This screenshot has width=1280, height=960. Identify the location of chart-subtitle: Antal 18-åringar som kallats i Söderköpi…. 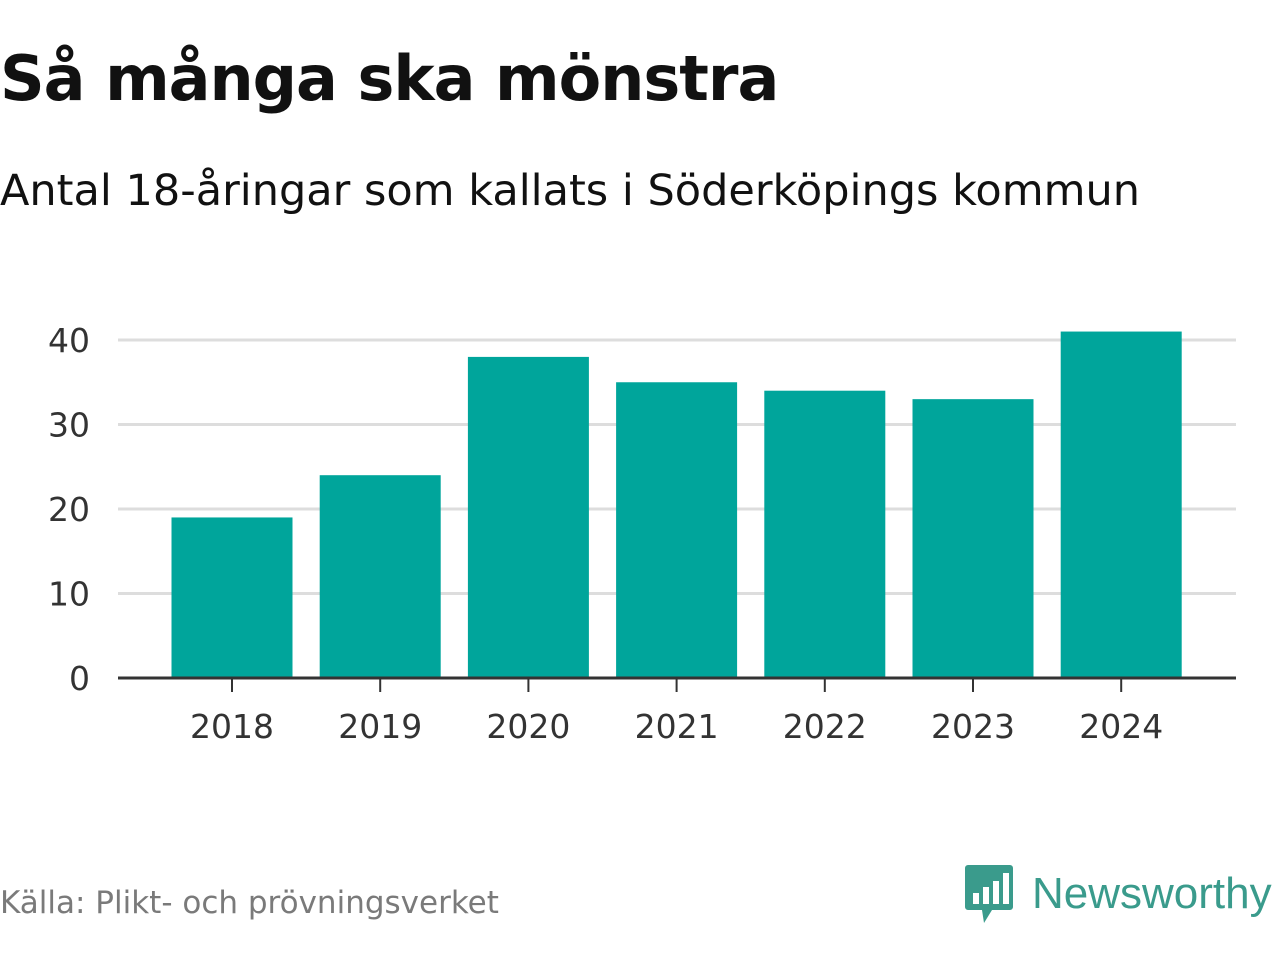
(570, 191).